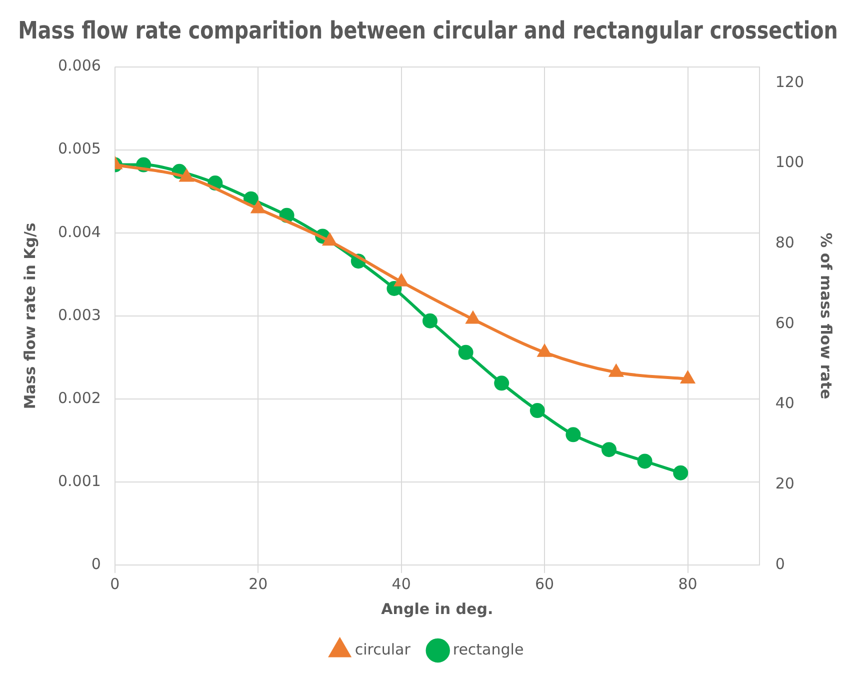 Image resolution: width=868 pixels, height=688 pixels. What do you see at coordinates (789, 162) in the screenshot?
I see `y2-tick-label: 100` at bounding box center [789, 162].